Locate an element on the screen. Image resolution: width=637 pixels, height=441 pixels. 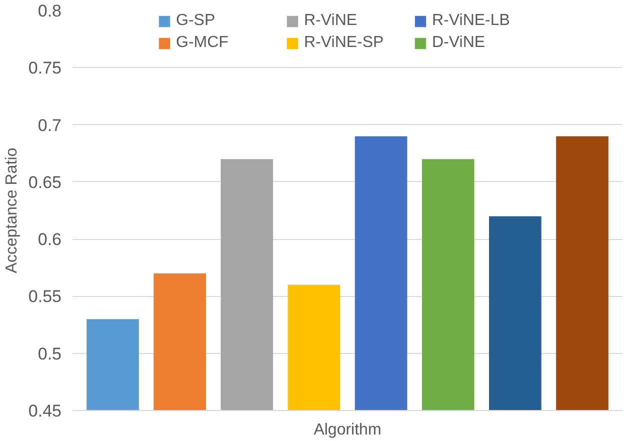
legend-label: R-ViNE-LB is located at coordinates (471, 21).